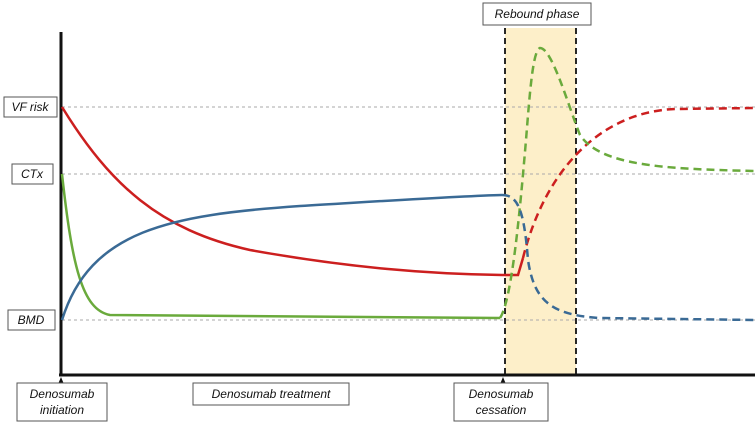 The image size is (755, 429). What do you see at coordinates (638, 182) in the screenshot?
I see `vf-risk-curve-dashed` at bounding box center [638, 182].